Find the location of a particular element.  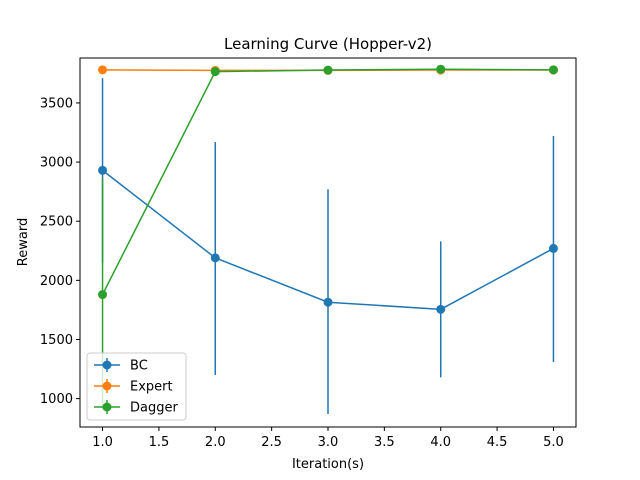

x-tick-label: 2.0 is located at coordinates (215, 442).